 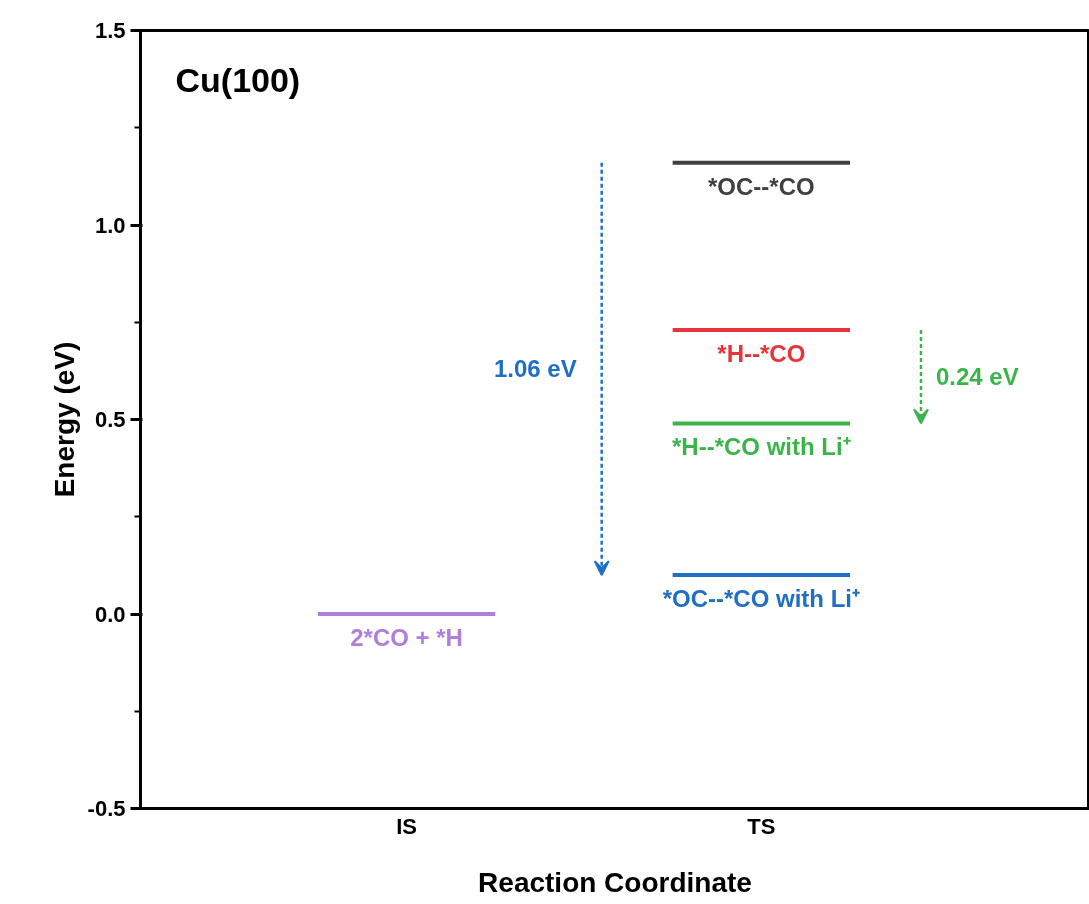 I want to click on text: 0.24 eV, so click(x=977, y=377).